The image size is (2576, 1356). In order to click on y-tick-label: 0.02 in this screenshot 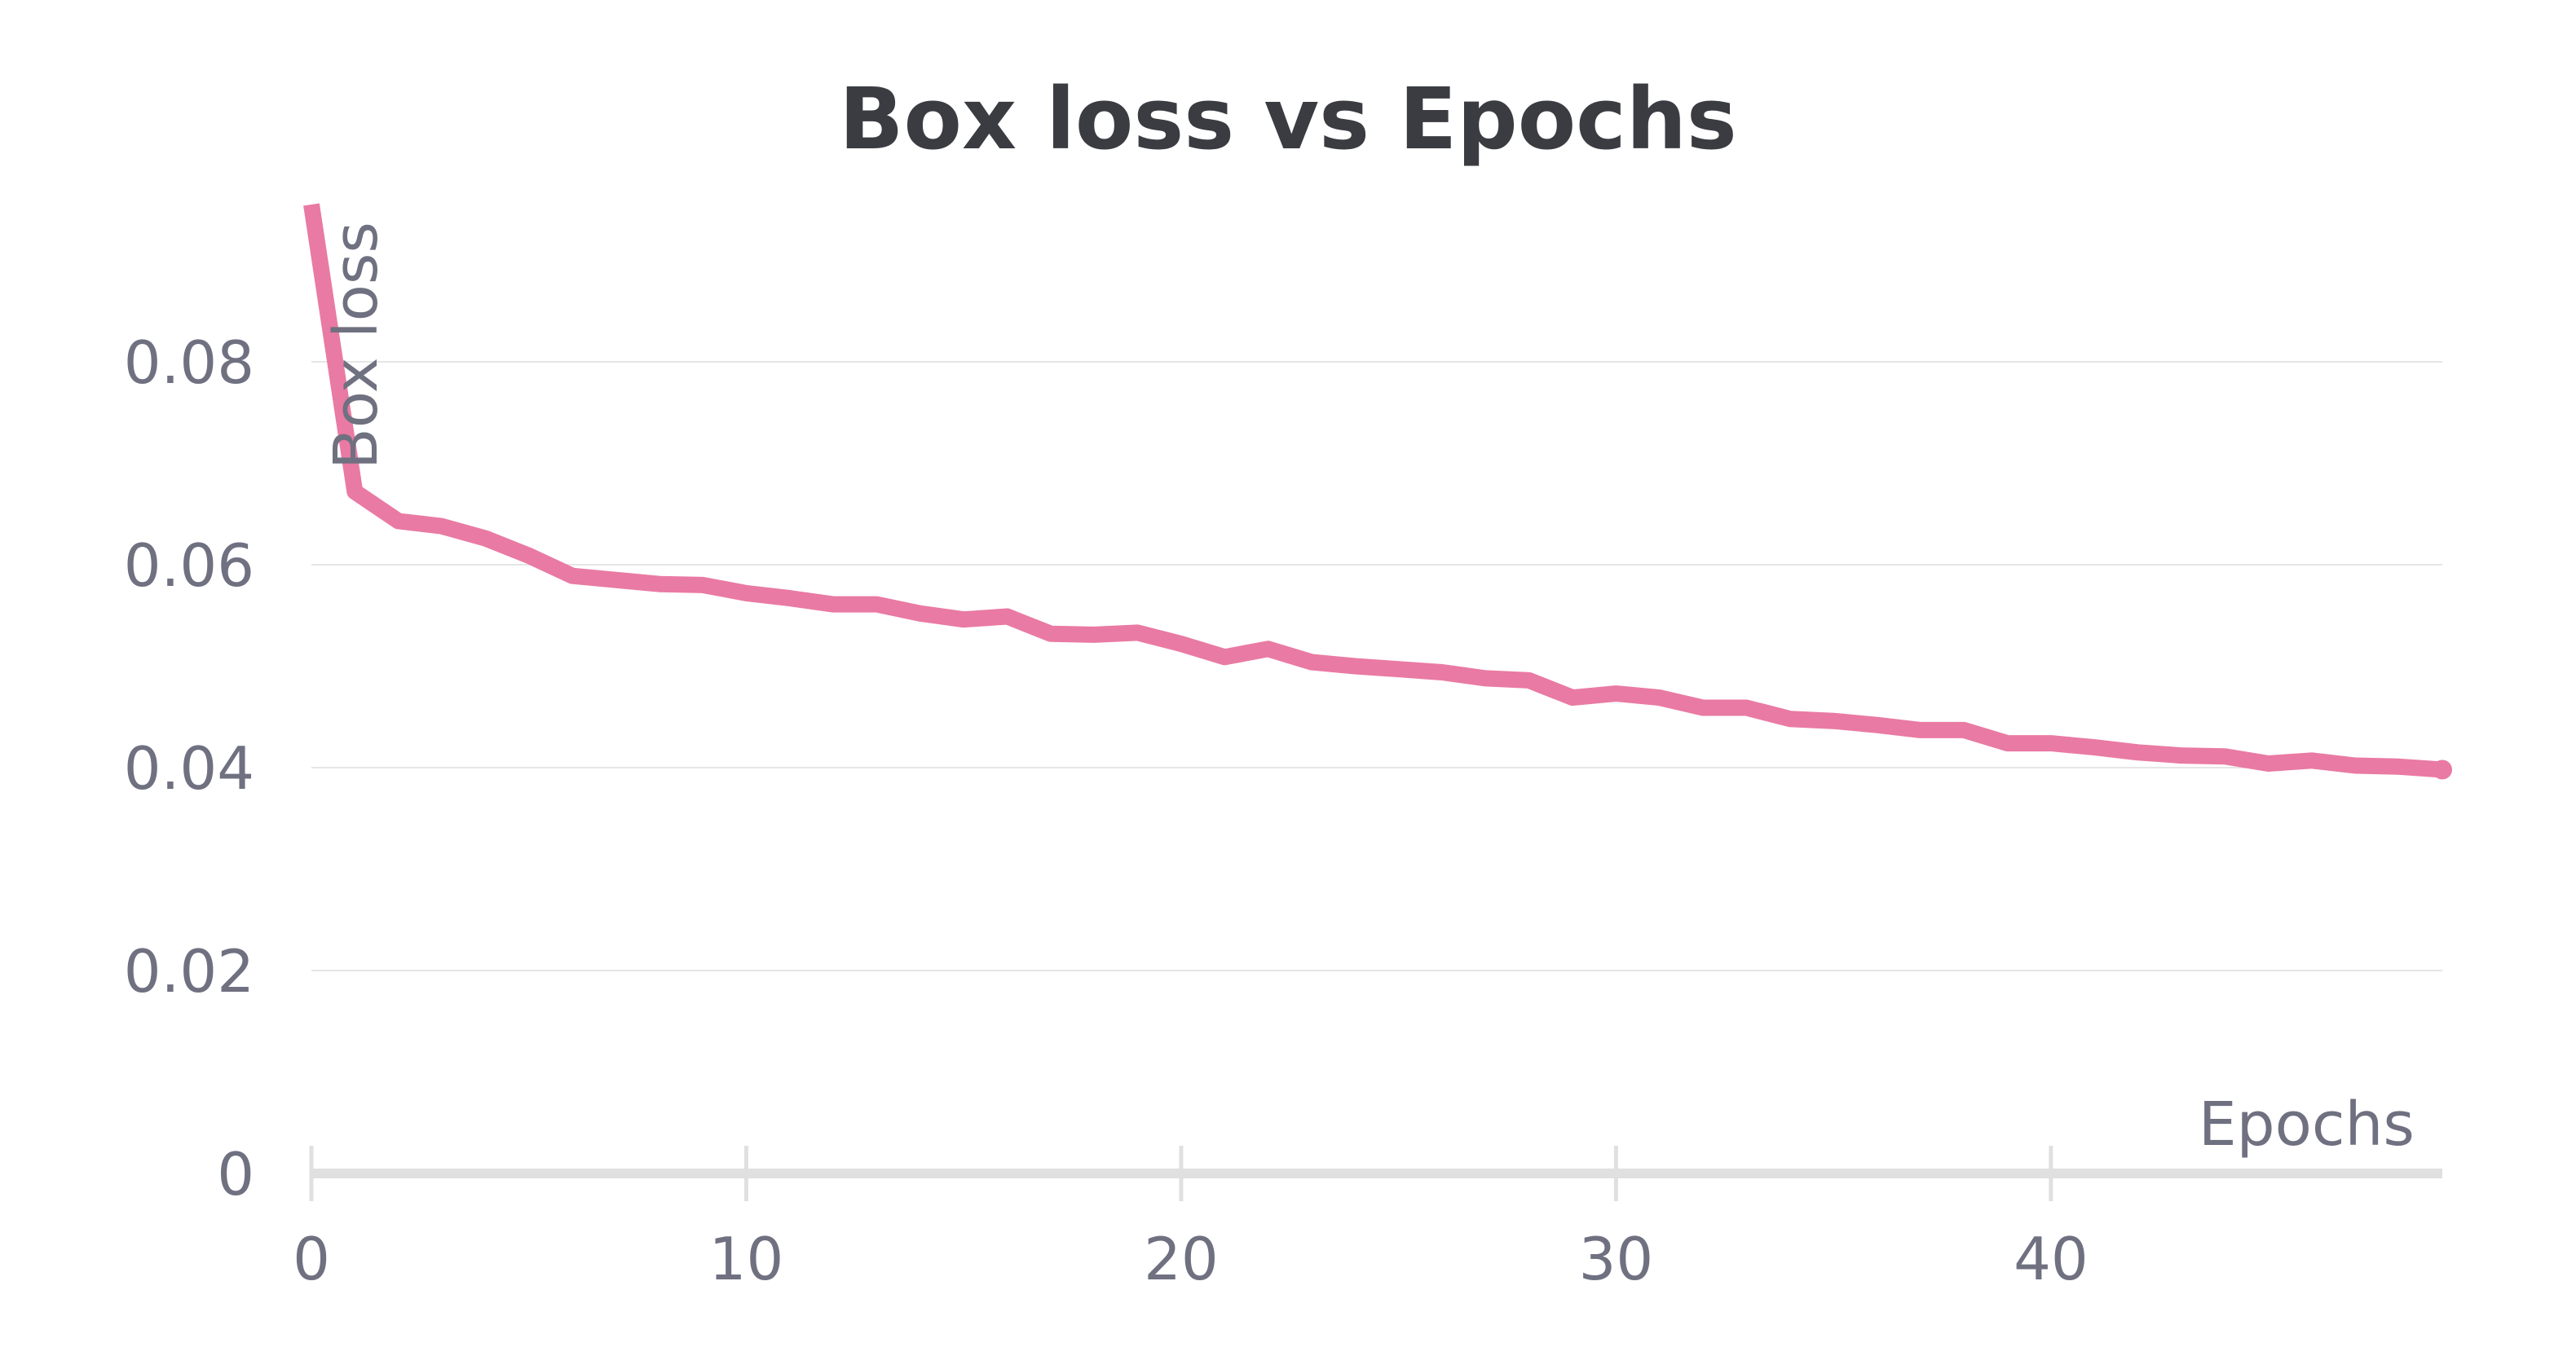, I will do `click(189, 971)`.